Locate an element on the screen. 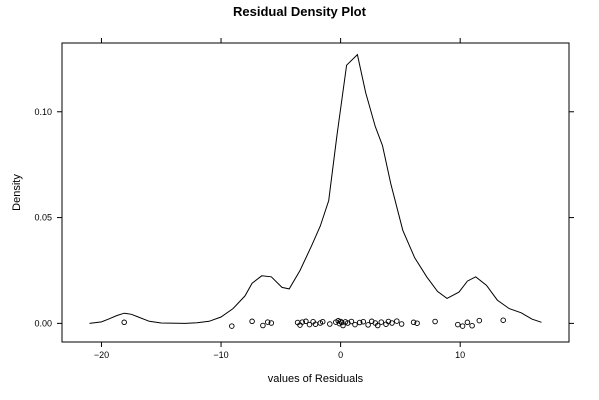 Image resolution: width=599 pixels, height=400 pixels. y-tick-label: 0.00 is located at coordinates (43, 323).